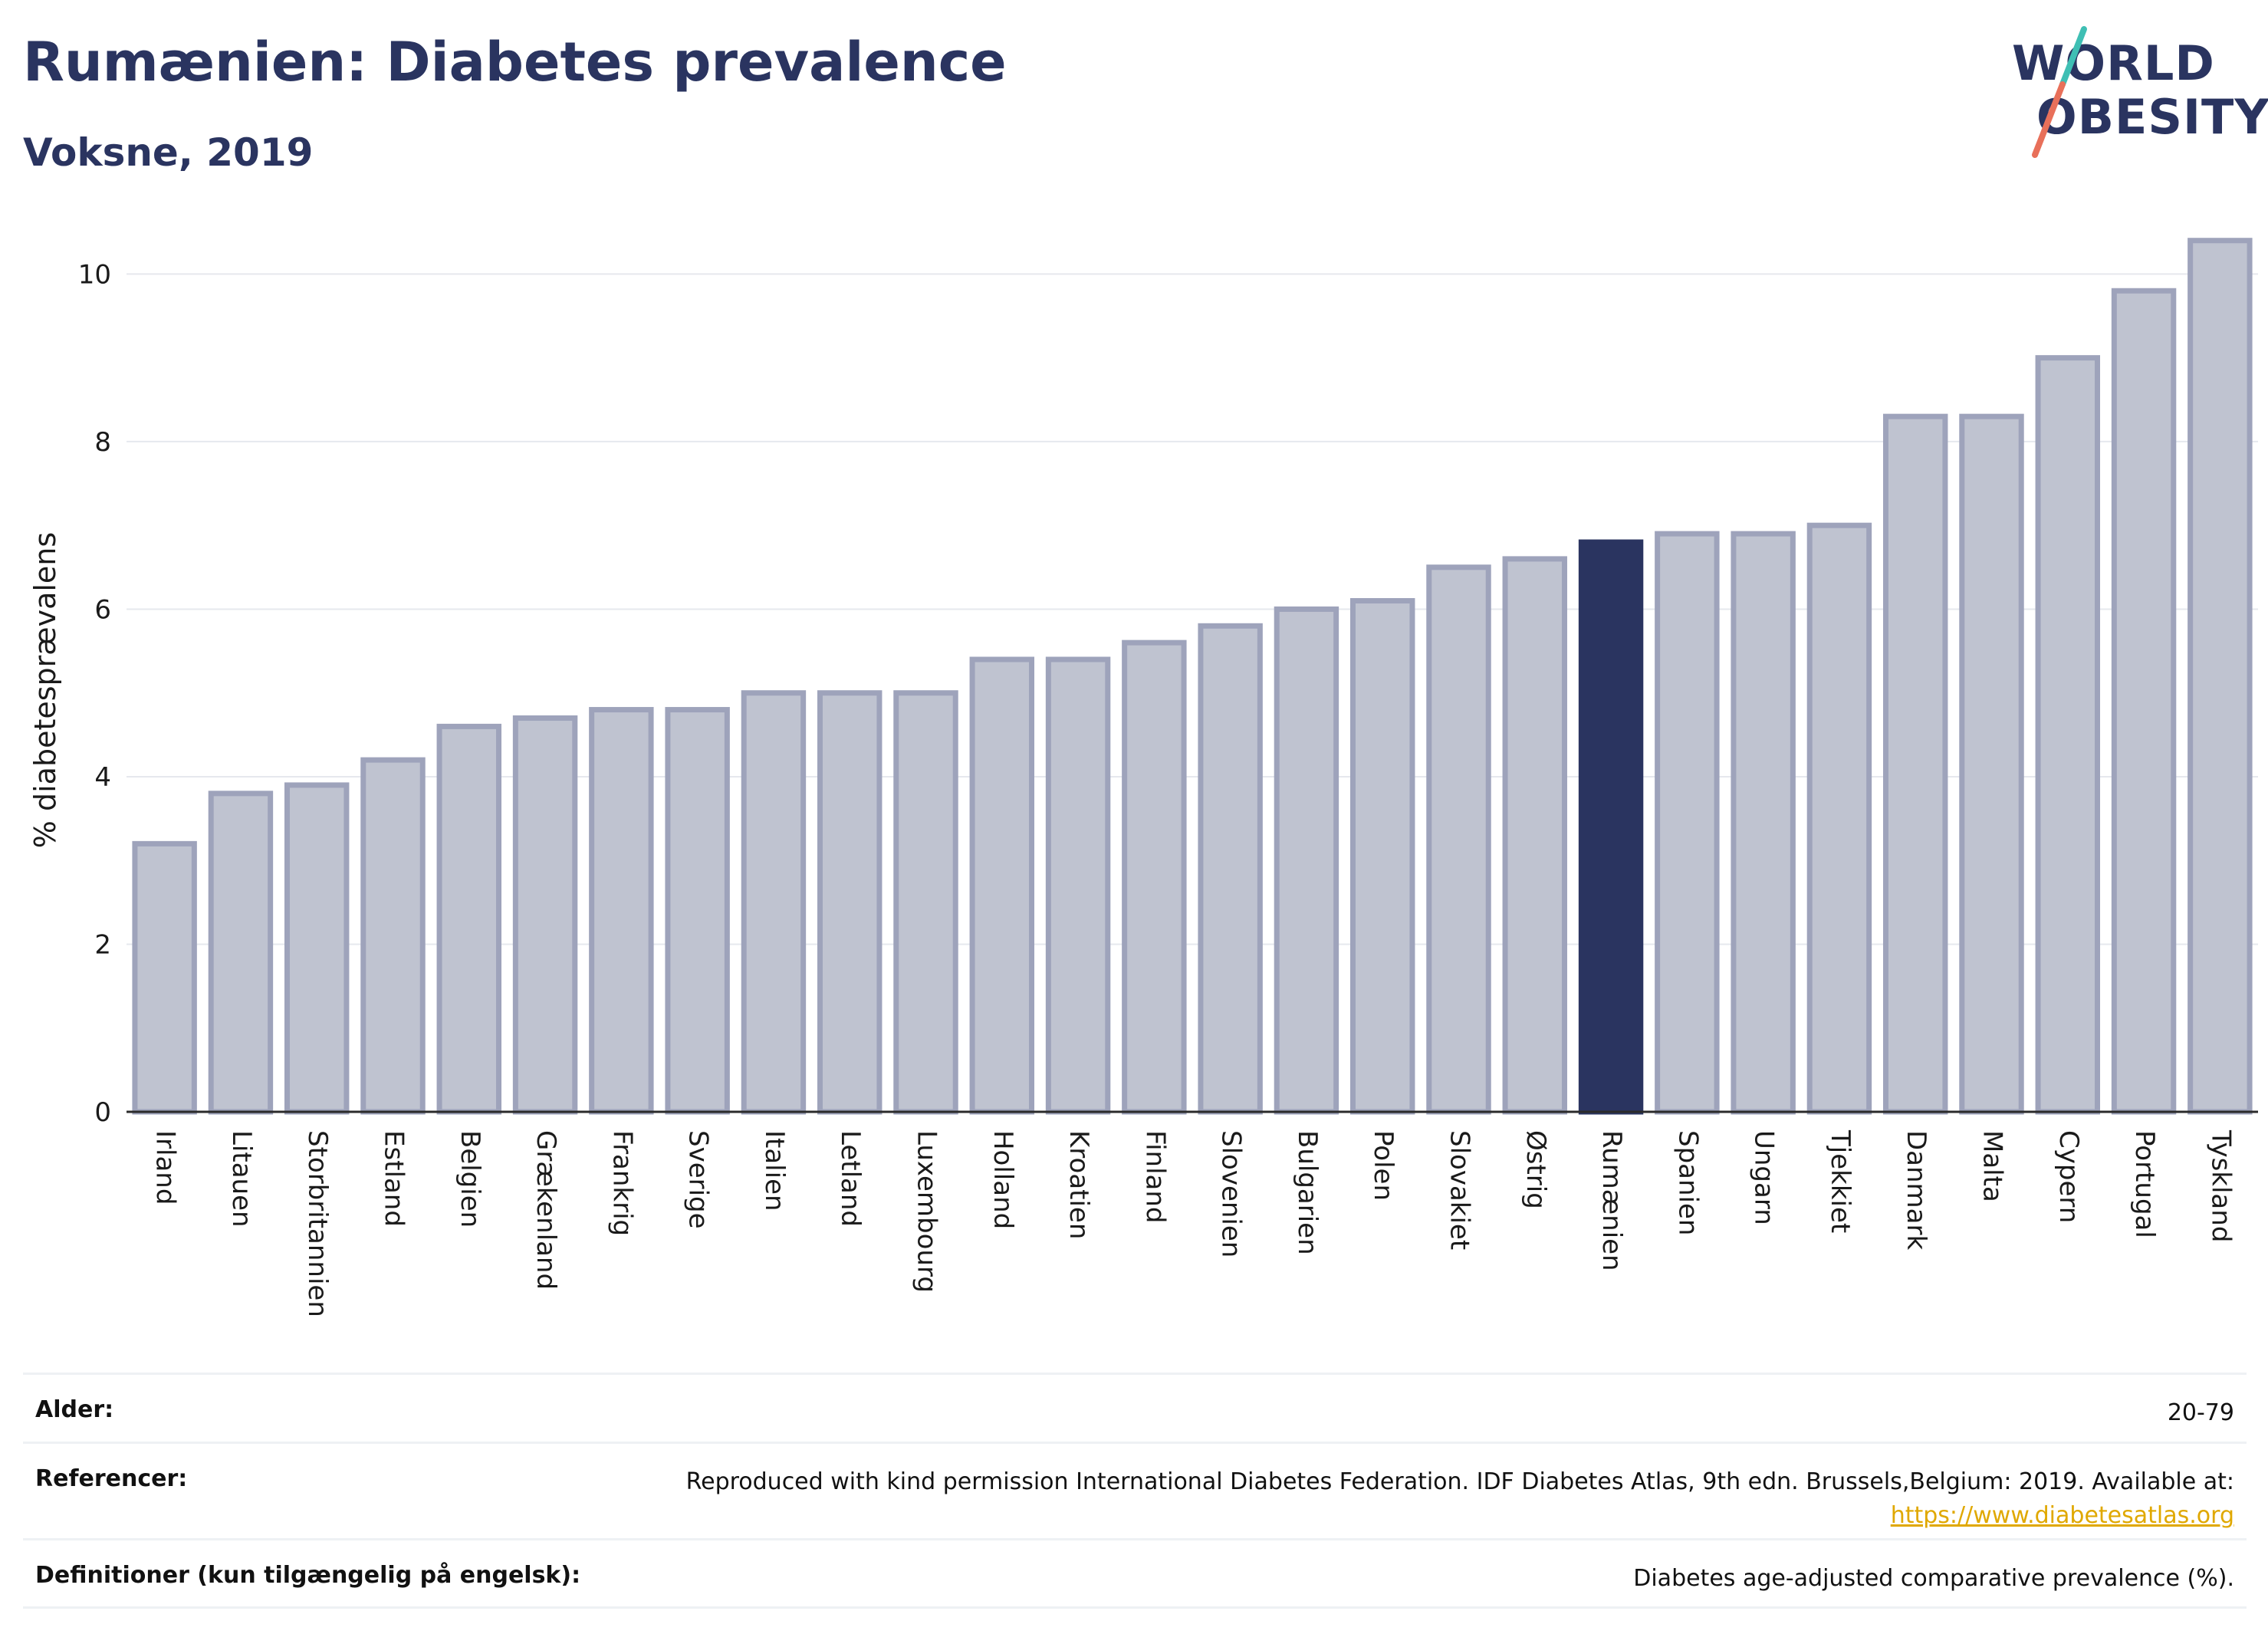  Describe the element at coordinates (111, 1479) in the screenshot. I see `references-label: Referencer:` at that location.